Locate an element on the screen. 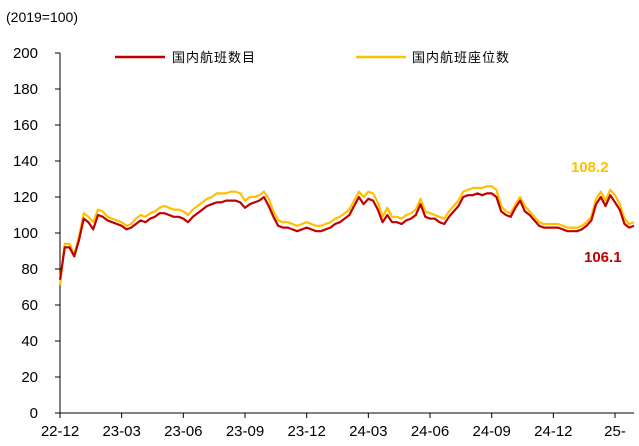 Image resolution: width=639 pixels, height=446 pixels. x-tick-label: 22-12 is located at coordinates (60, 431).